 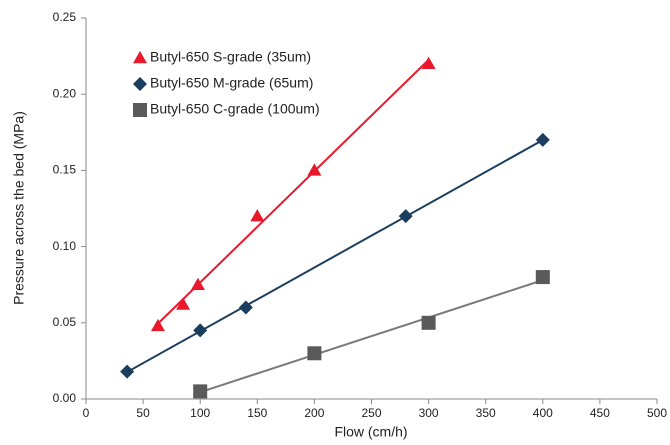 I want to click on x-tick-label: 50, so click(x=143, y=413).